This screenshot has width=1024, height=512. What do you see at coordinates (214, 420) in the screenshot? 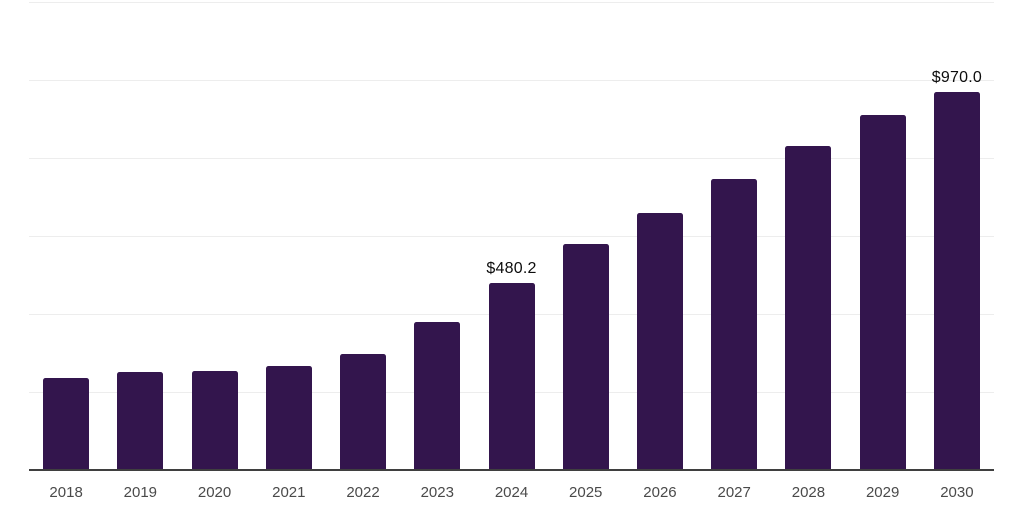
I see `bar-2020` at bounding box center [214, 420].